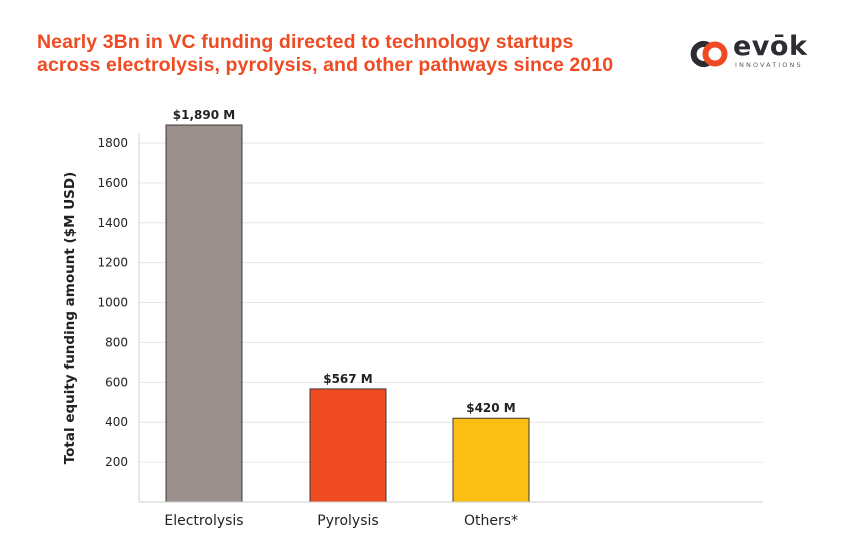  I want to click on y-tick-label: 800, so click(116, 342).